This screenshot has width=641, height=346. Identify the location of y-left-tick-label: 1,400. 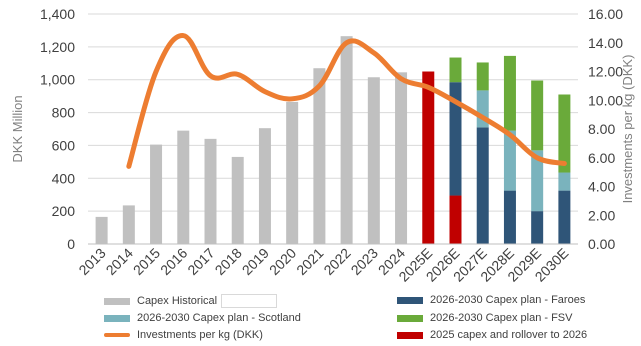
(57, 14).